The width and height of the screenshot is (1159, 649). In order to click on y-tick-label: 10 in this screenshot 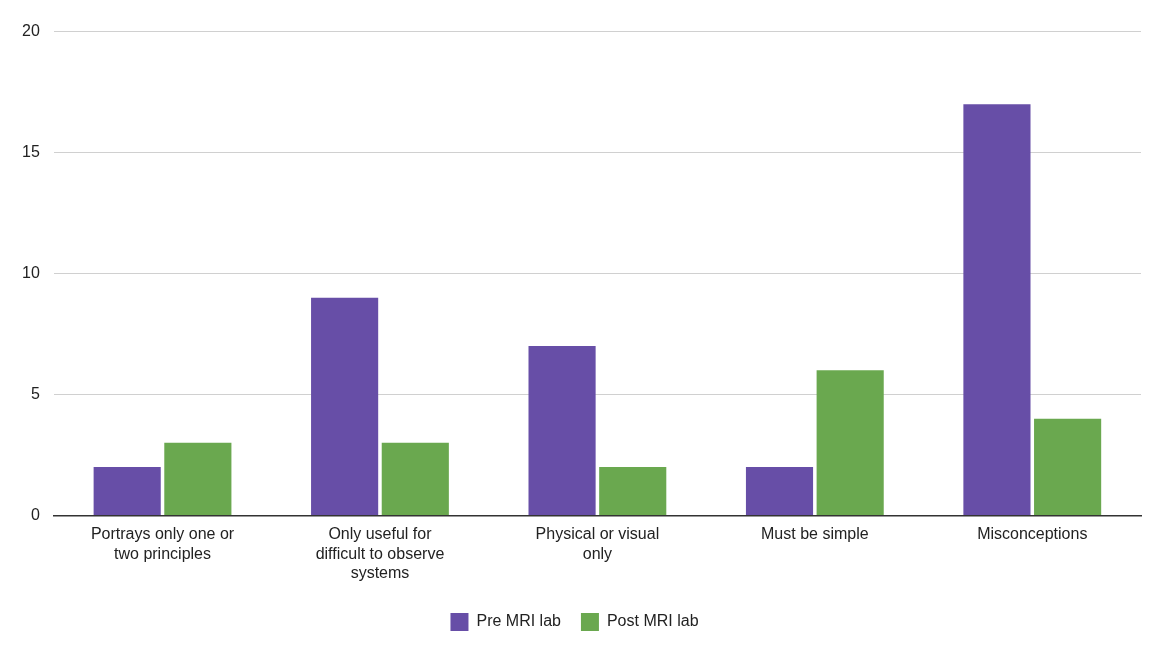, I will do `click(31, 272)`.